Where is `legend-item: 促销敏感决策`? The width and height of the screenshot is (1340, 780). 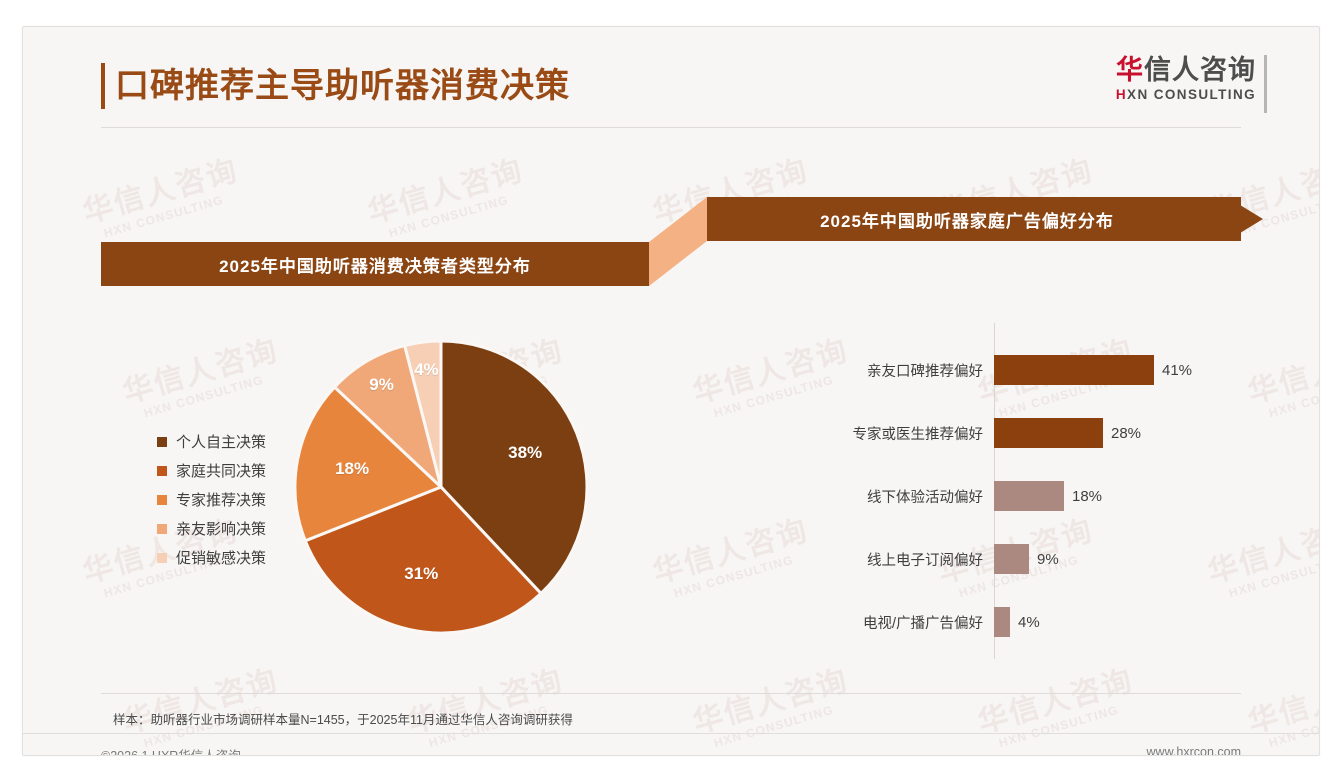 legend-item: 促销敏感决策 is located at coordinates (211, 557).